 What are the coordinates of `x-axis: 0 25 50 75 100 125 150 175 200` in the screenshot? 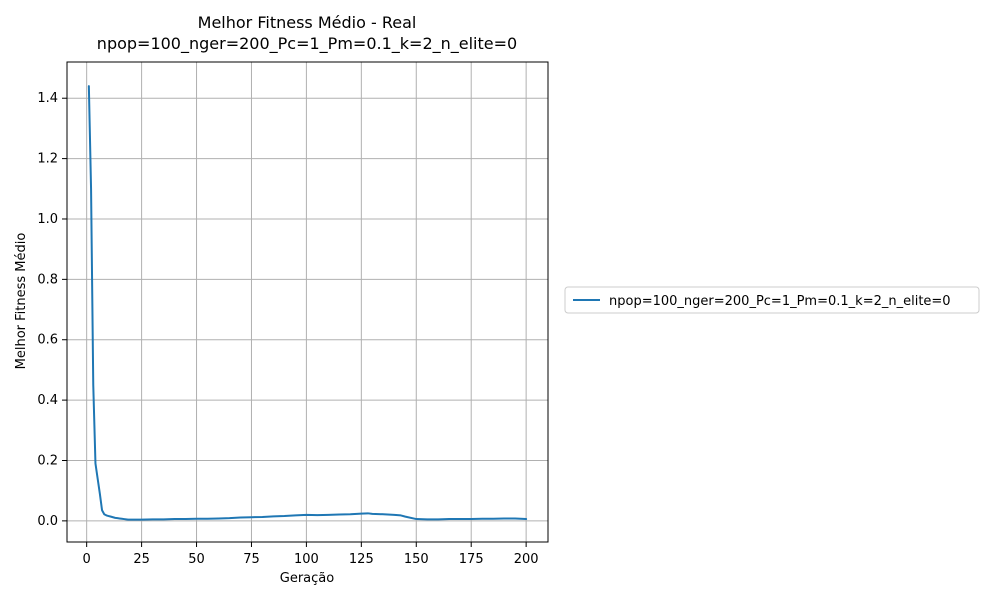 It's located at (311, 554).